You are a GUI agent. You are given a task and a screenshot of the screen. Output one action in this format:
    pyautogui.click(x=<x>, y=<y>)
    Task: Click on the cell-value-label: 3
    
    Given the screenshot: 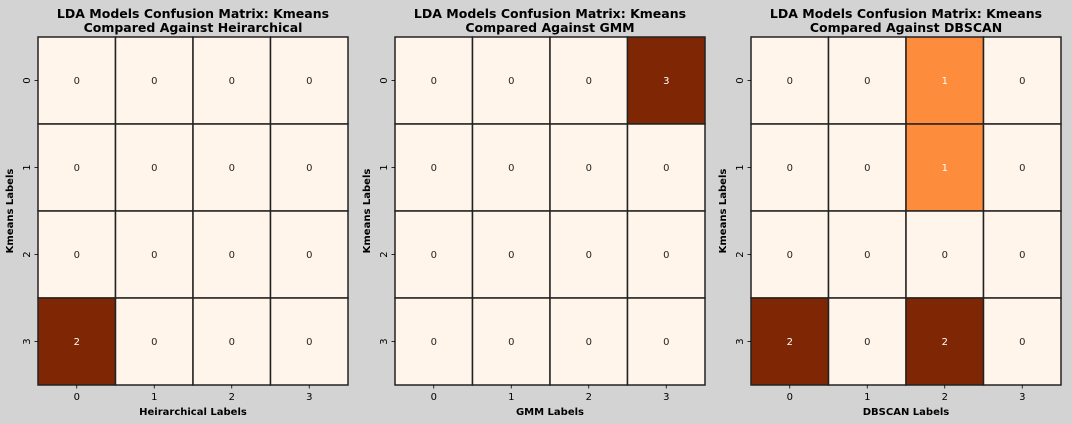 What is the action you would take?
    pyautogui.click(x=666, y=81)
    